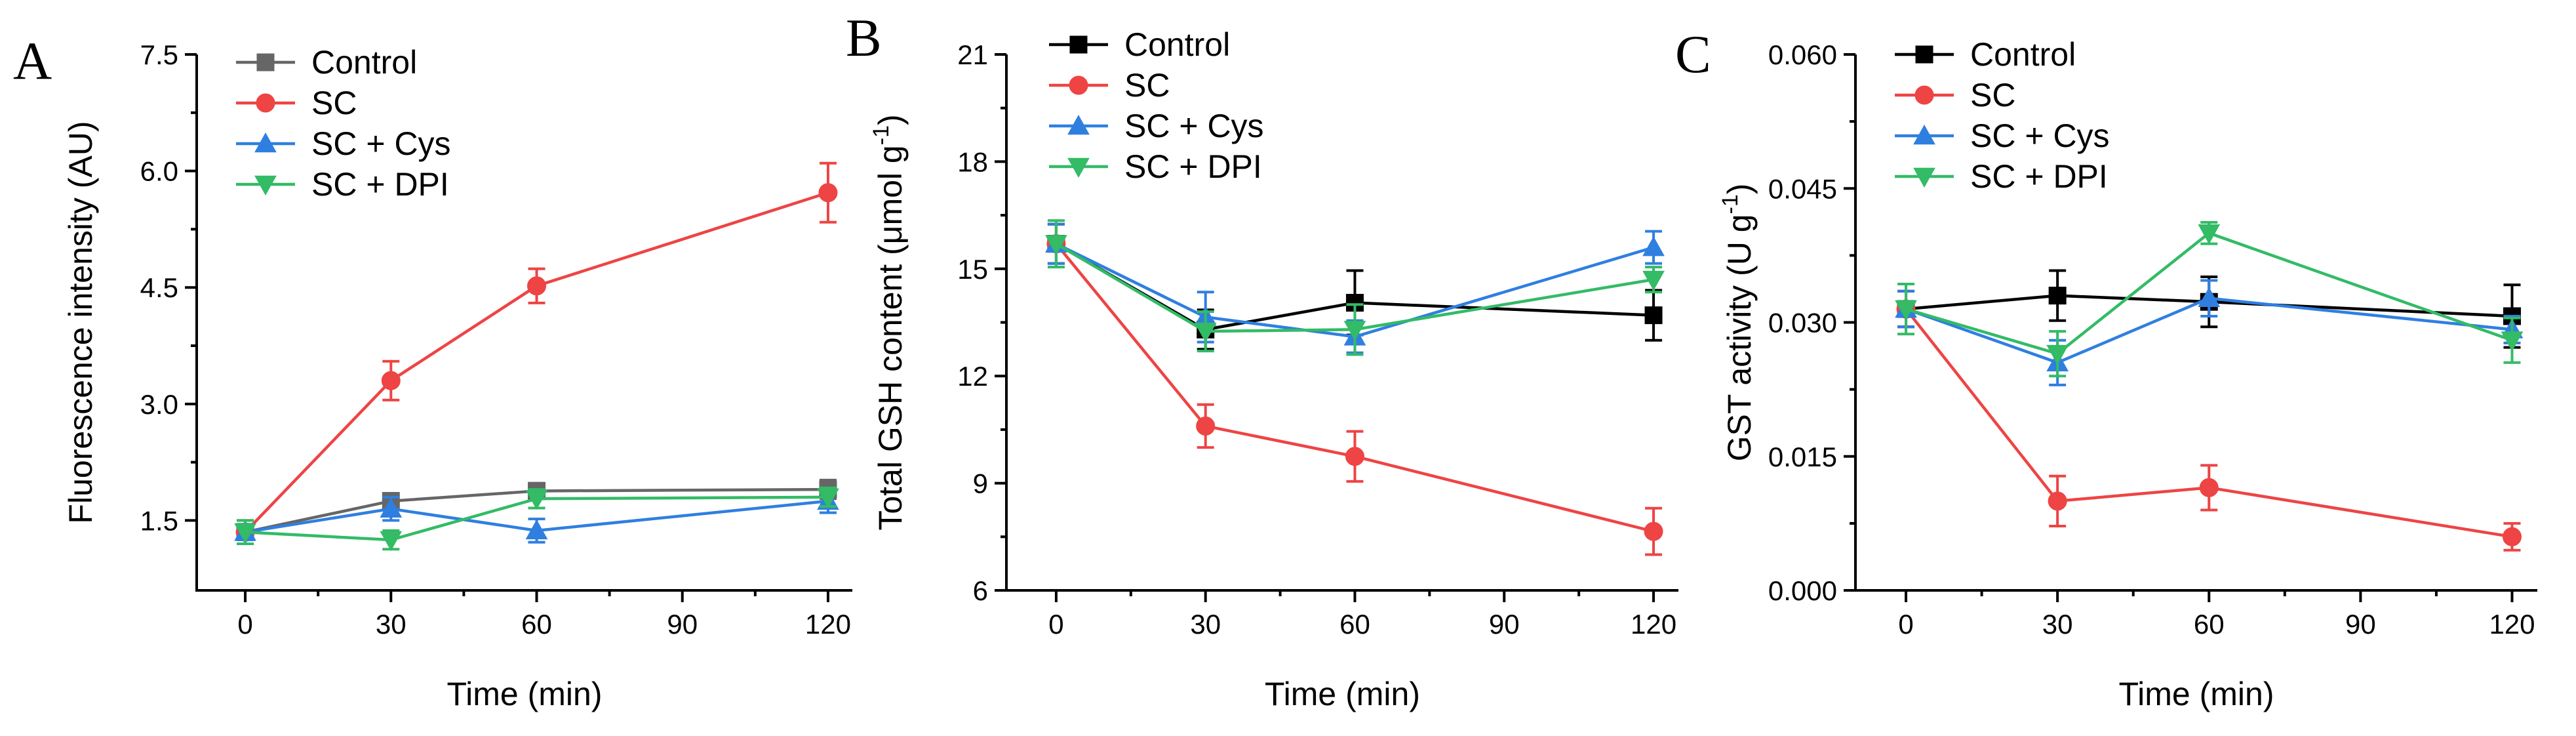 The width and height of the screenshot is (2576, 736). Describe the element at coordinates (159, 287) in the screenshot. I see `y-tick-label: 4.5` at that location.